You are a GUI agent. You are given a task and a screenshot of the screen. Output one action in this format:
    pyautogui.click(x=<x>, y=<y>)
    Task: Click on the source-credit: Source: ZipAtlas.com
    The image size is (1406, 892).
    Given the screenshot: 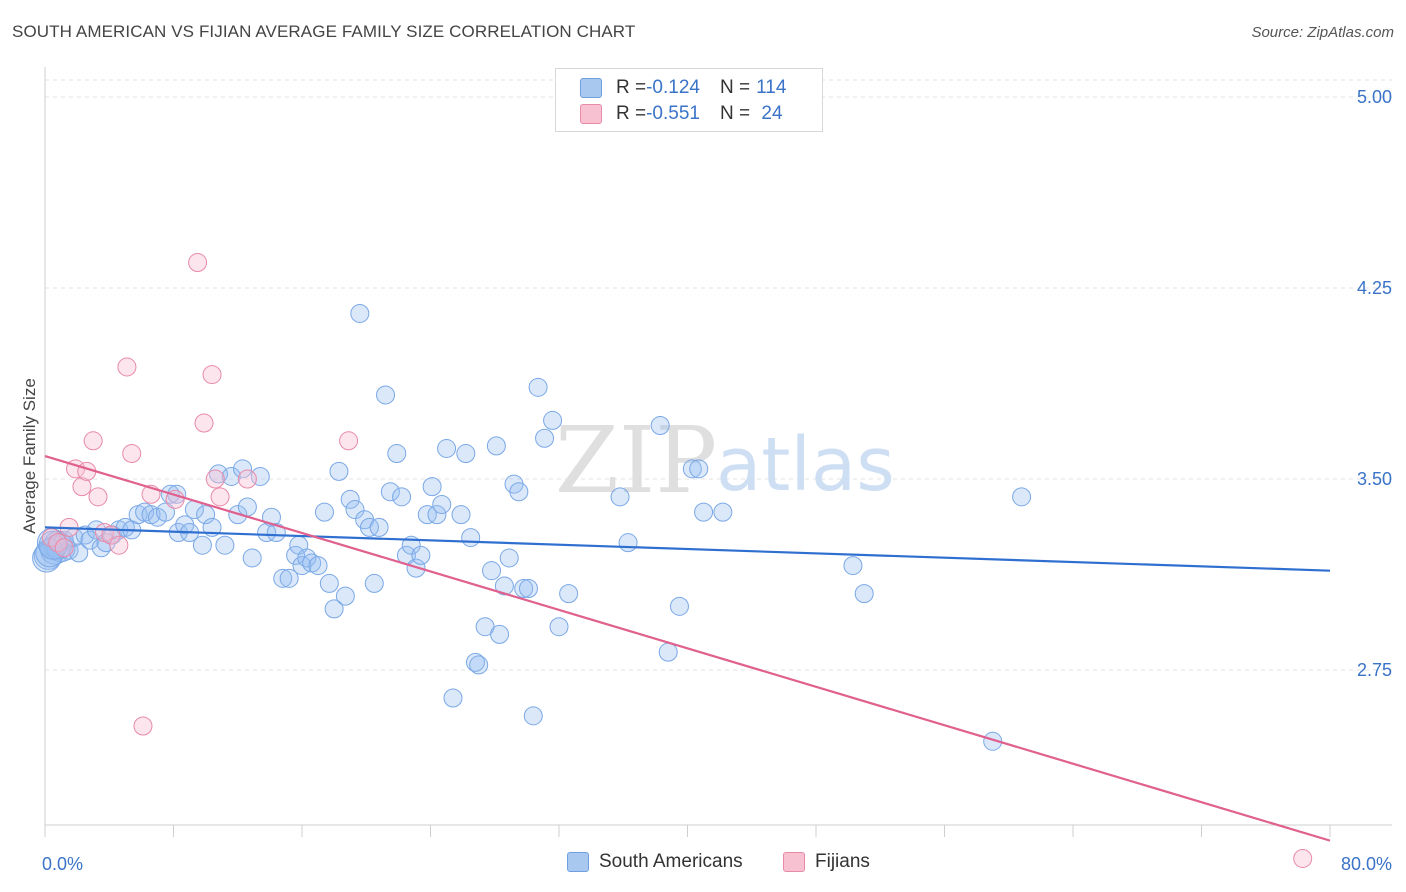 What is the action you would take?
    pyautogui.click(x=1322, y=32)
    